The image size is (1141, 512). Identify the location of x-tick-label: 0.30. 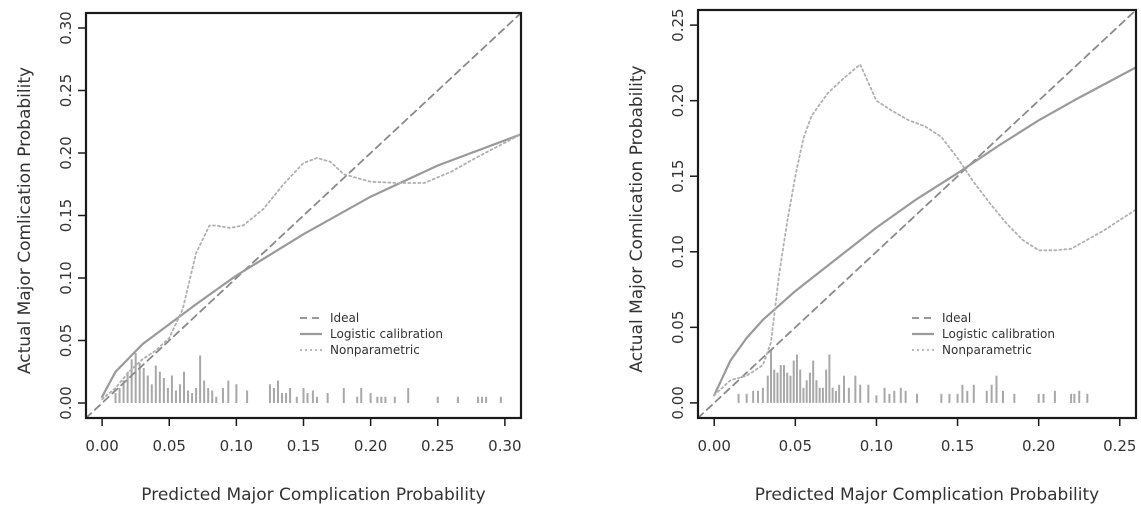
(504, 446).